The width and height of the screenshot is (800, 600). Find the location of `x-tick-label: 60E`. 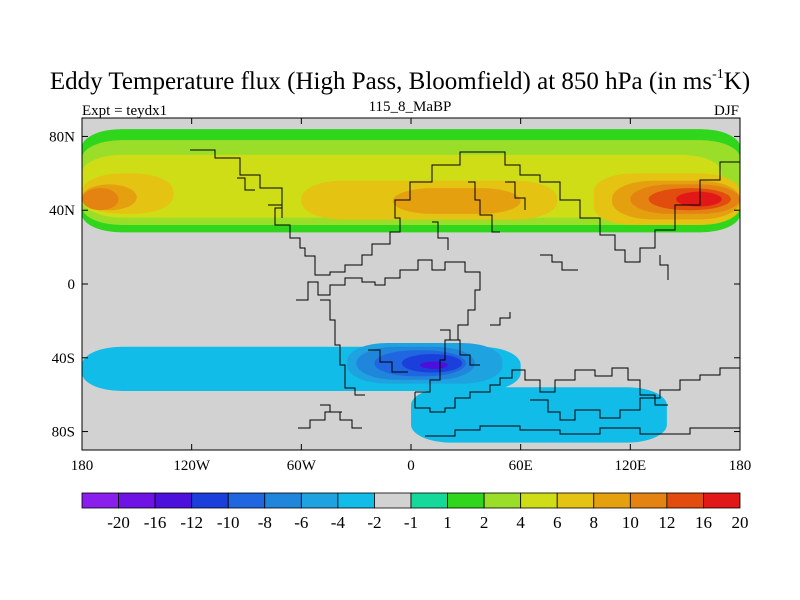

x-tick-label: 60E is located at coordinates (521, 466).